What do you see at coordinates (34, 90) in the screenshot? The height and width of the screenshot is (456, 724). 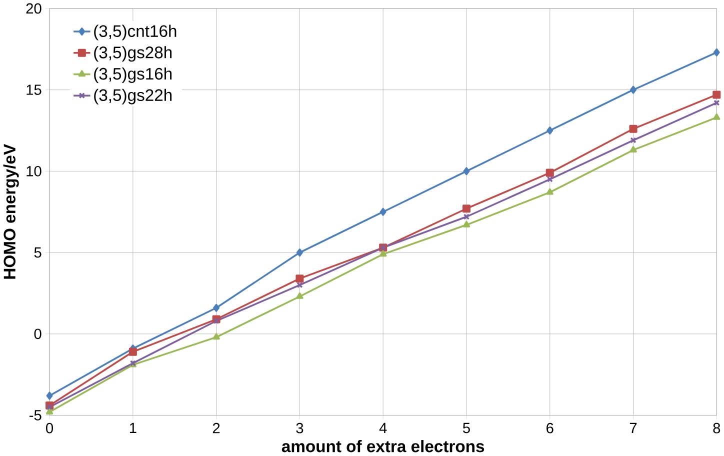 I see `y-tick-label: 15` at bounding box center [34, 90].